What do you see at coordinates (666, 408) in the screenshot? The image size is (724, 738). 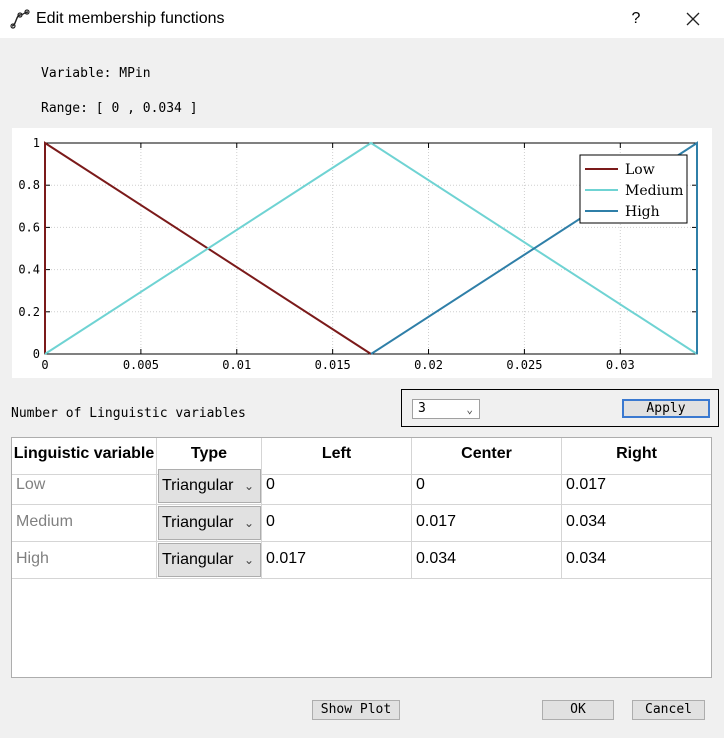 I see `apply-button: Apply` at bounding box center [666, 408].